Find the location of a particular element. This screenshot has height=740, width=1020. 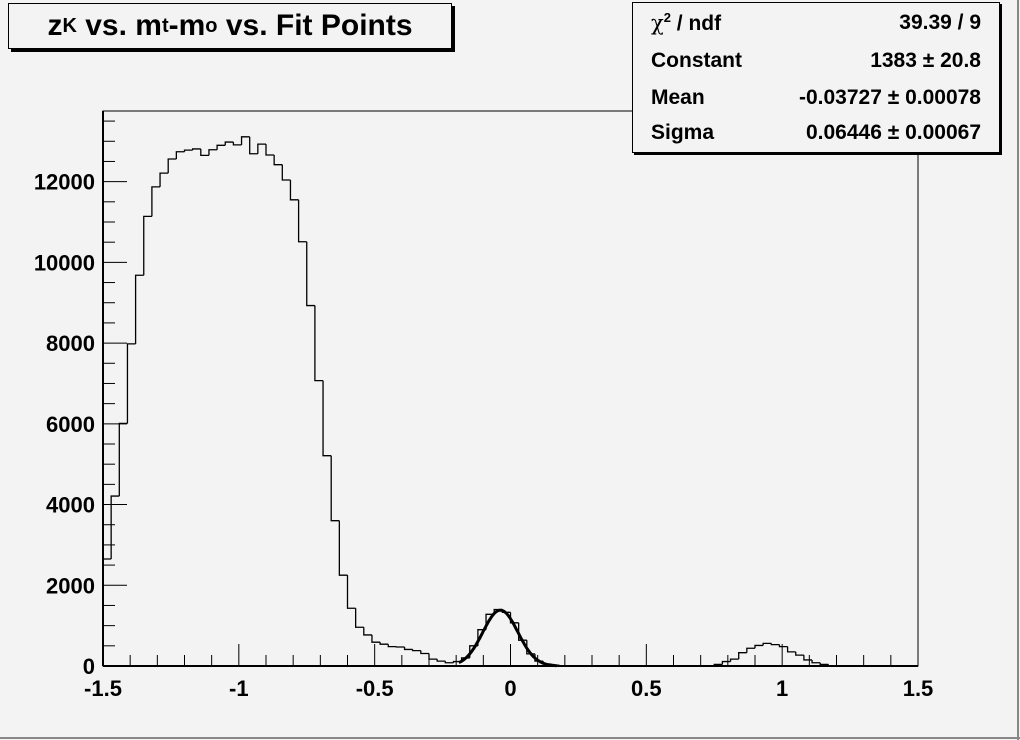

title-sub-o: o is located at coordinates (211, 25).